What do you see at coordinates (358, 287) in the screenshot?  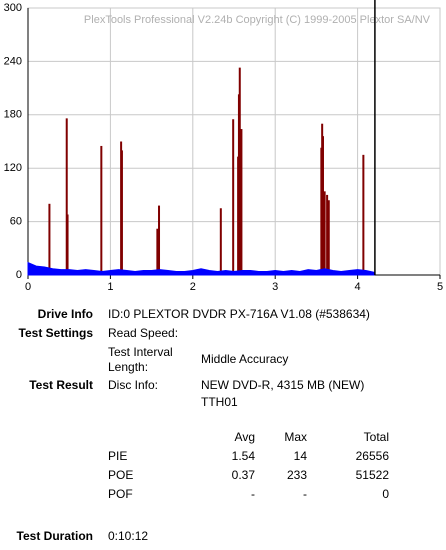 I see `x-tick-label: 4` at bounding box center [358, 287].